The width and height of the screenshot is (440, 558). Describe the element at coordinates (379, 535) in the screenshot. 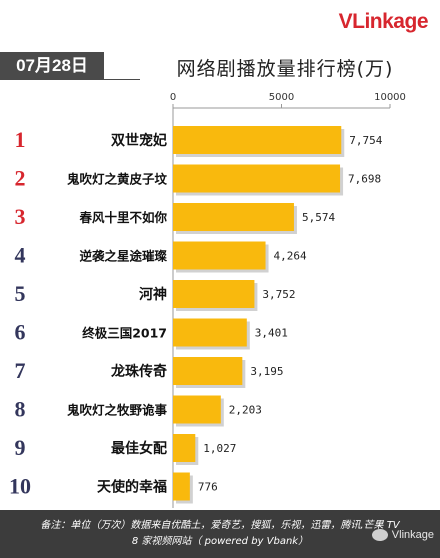

I see `chat-bubble-icon` at that location.